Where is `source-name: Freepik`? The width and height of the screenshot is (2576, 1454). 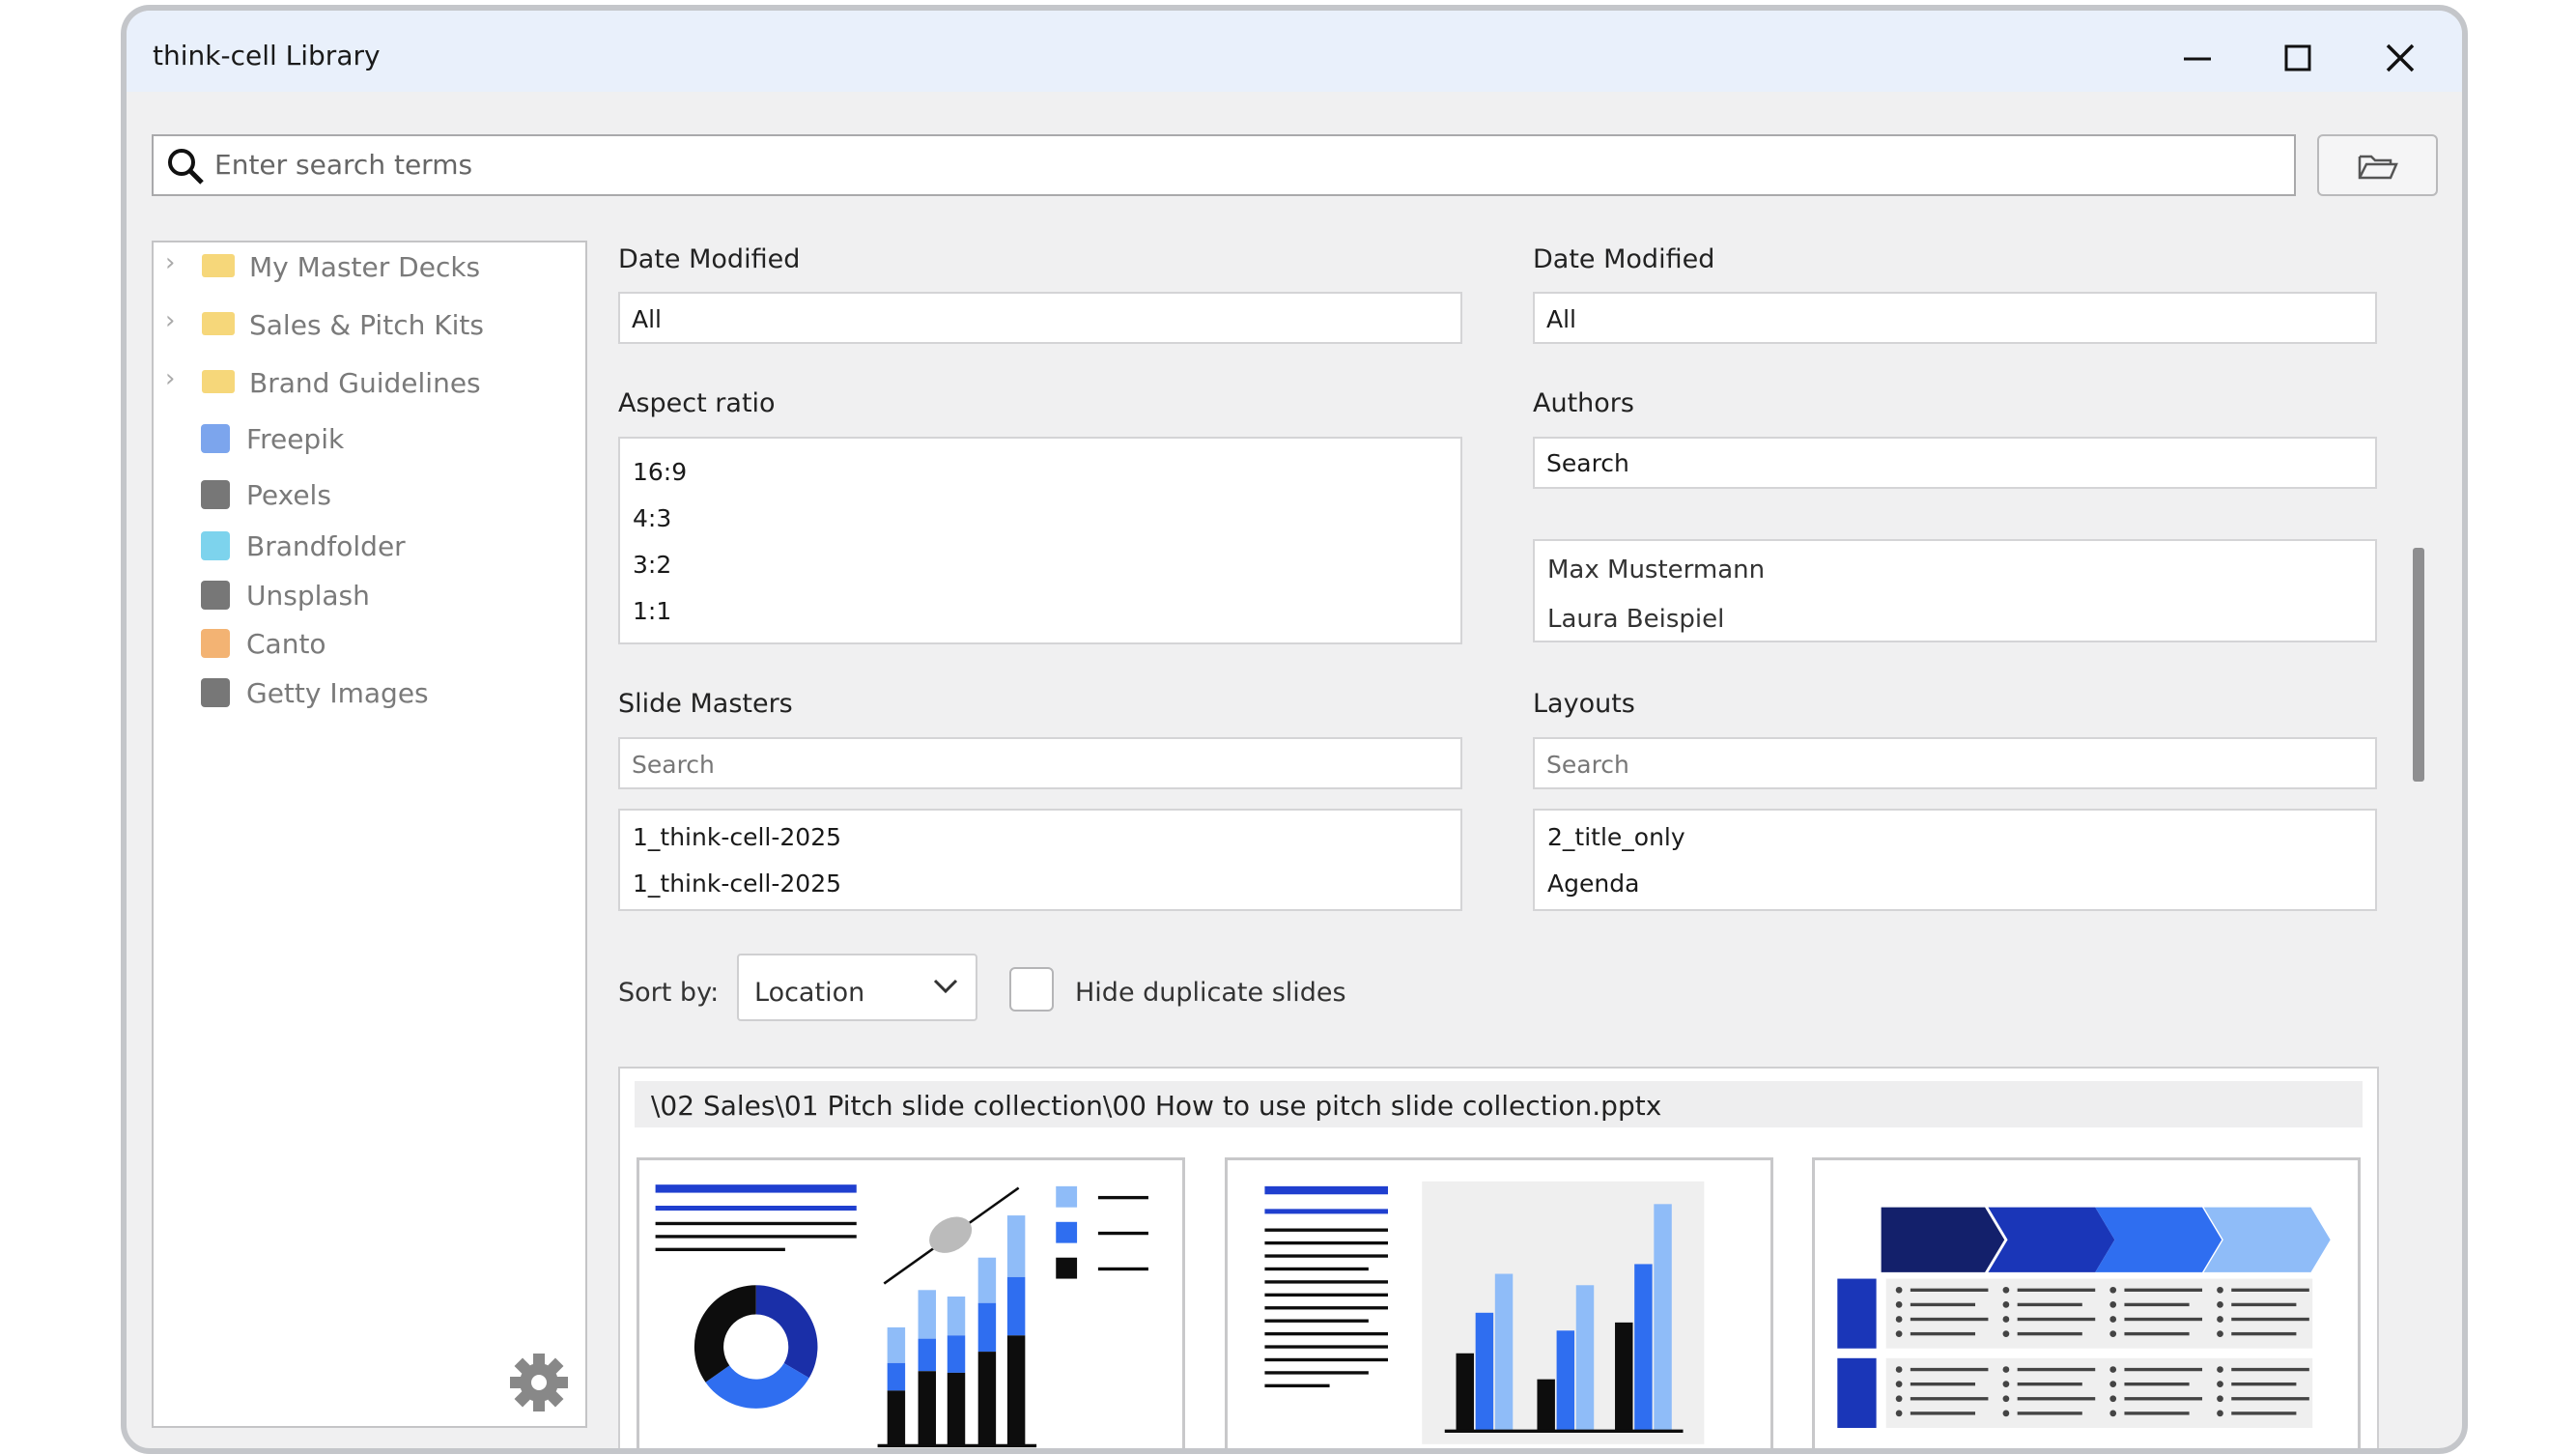 source-name: Freepik is located at coordinates (295, 439).